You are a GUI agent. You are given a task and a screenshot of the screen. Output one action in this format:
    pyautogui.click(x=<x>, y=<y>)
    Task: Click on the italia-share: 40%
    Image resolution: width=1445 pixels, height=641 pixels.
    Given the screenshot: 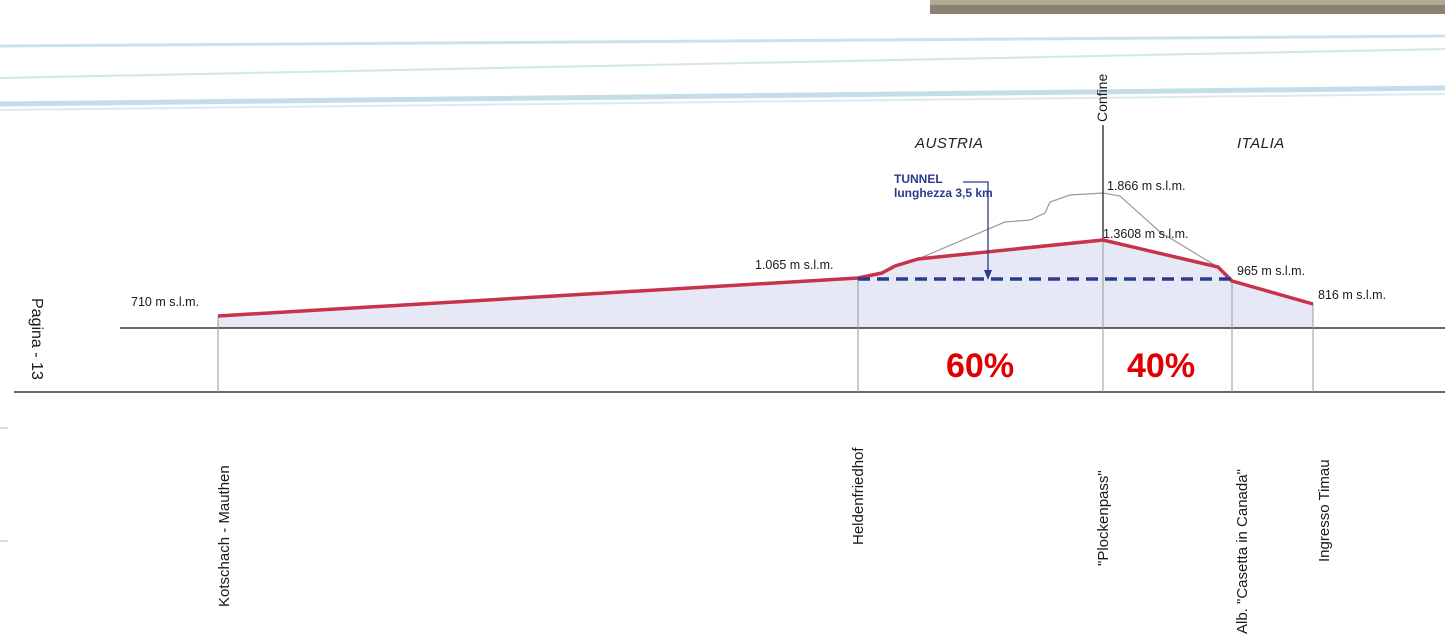 What is the action you would take?
    pyautogui.click(x=1161, y=366)
    